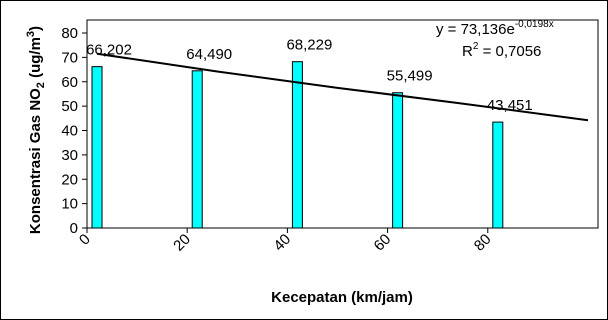 The height and width of the screenshot is (320, 608). What do you see at coordinates (35, 161) in the screenshot?
I see `y-title-part: Konsentrasi Gas NO` at bounding box center [35, 161].